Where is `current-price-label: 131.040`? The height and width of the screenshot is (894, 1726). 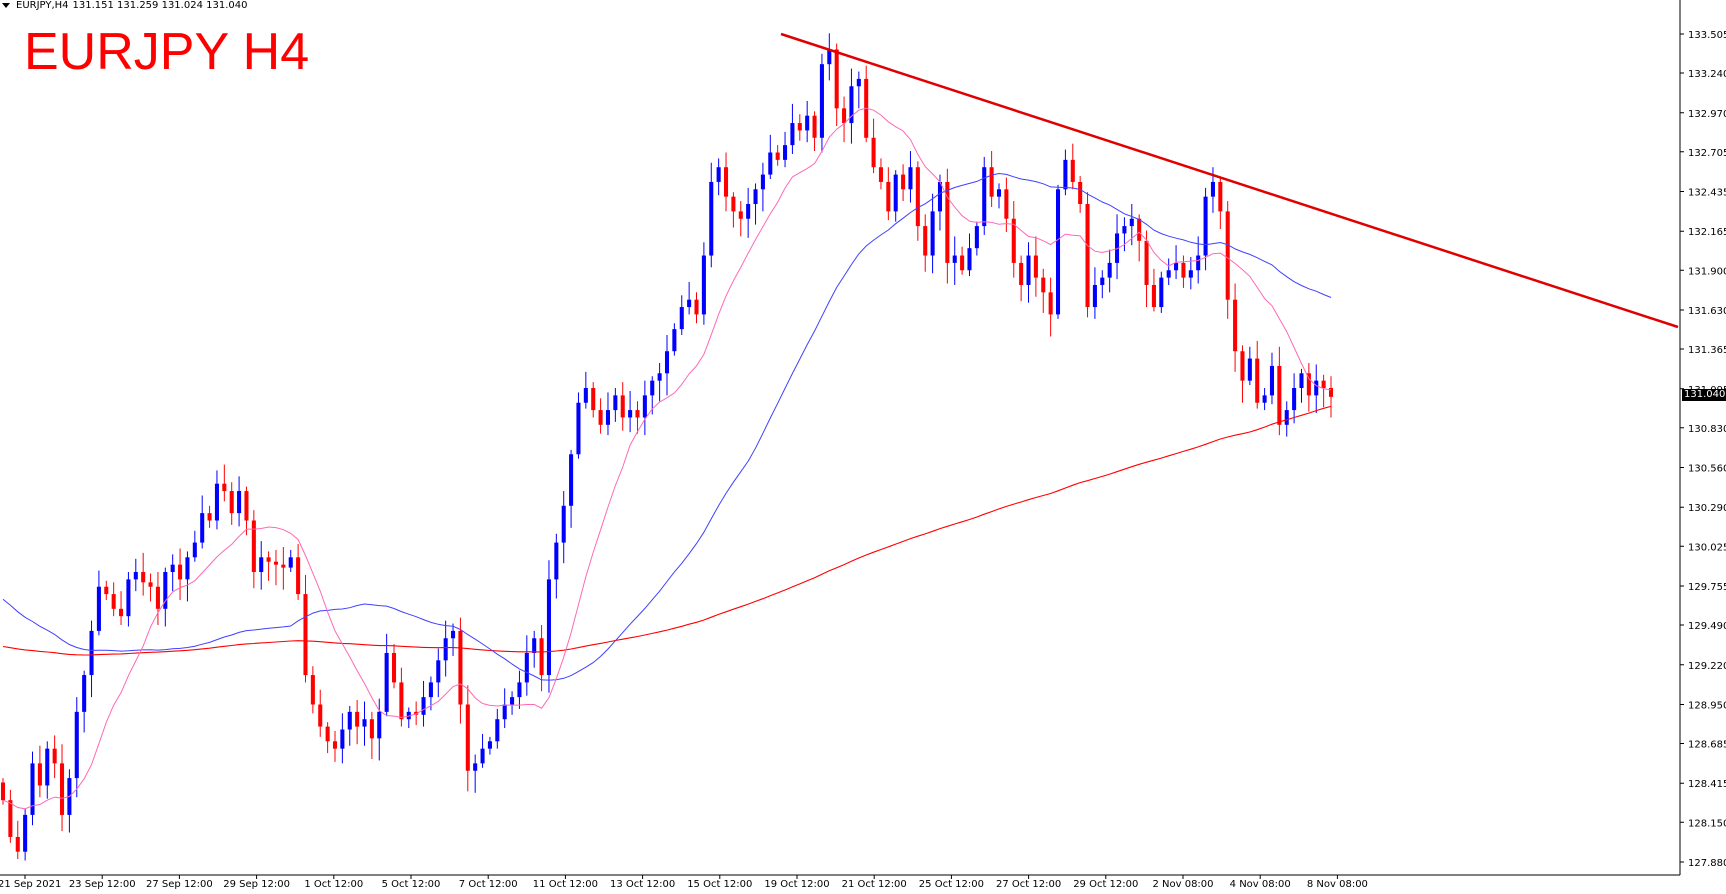 current-price-label: 131.040 is located at coordinates (1704, 395).